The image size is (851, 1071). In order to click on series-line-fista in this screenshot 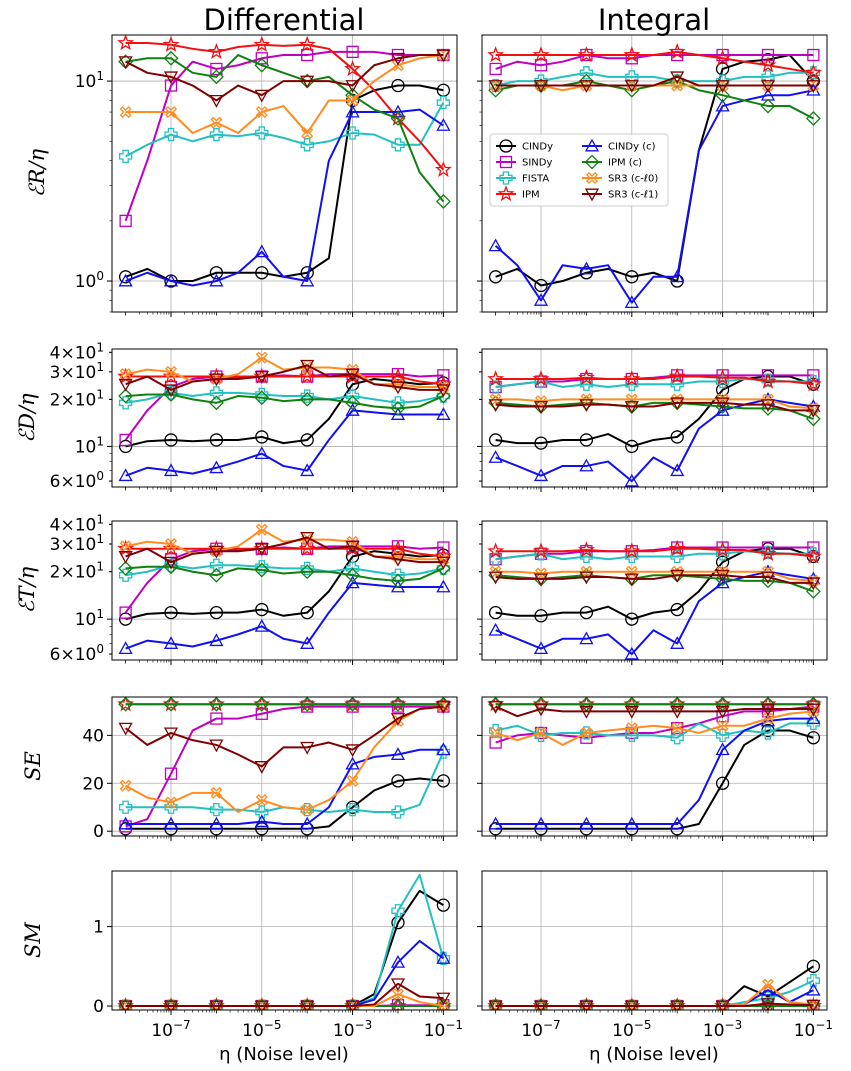, I will do `click(285, 130)`.